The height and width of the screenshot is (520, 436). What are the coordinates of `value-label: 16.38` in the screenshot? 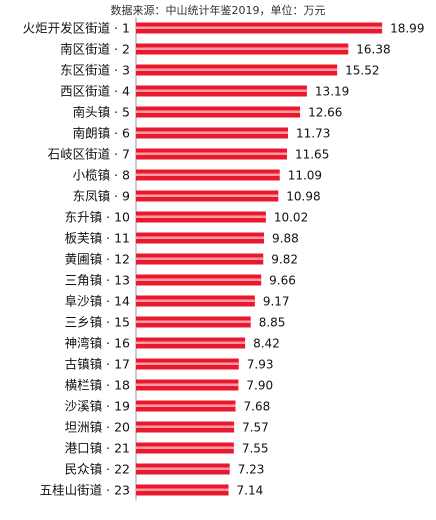 It's located at (373, 50).